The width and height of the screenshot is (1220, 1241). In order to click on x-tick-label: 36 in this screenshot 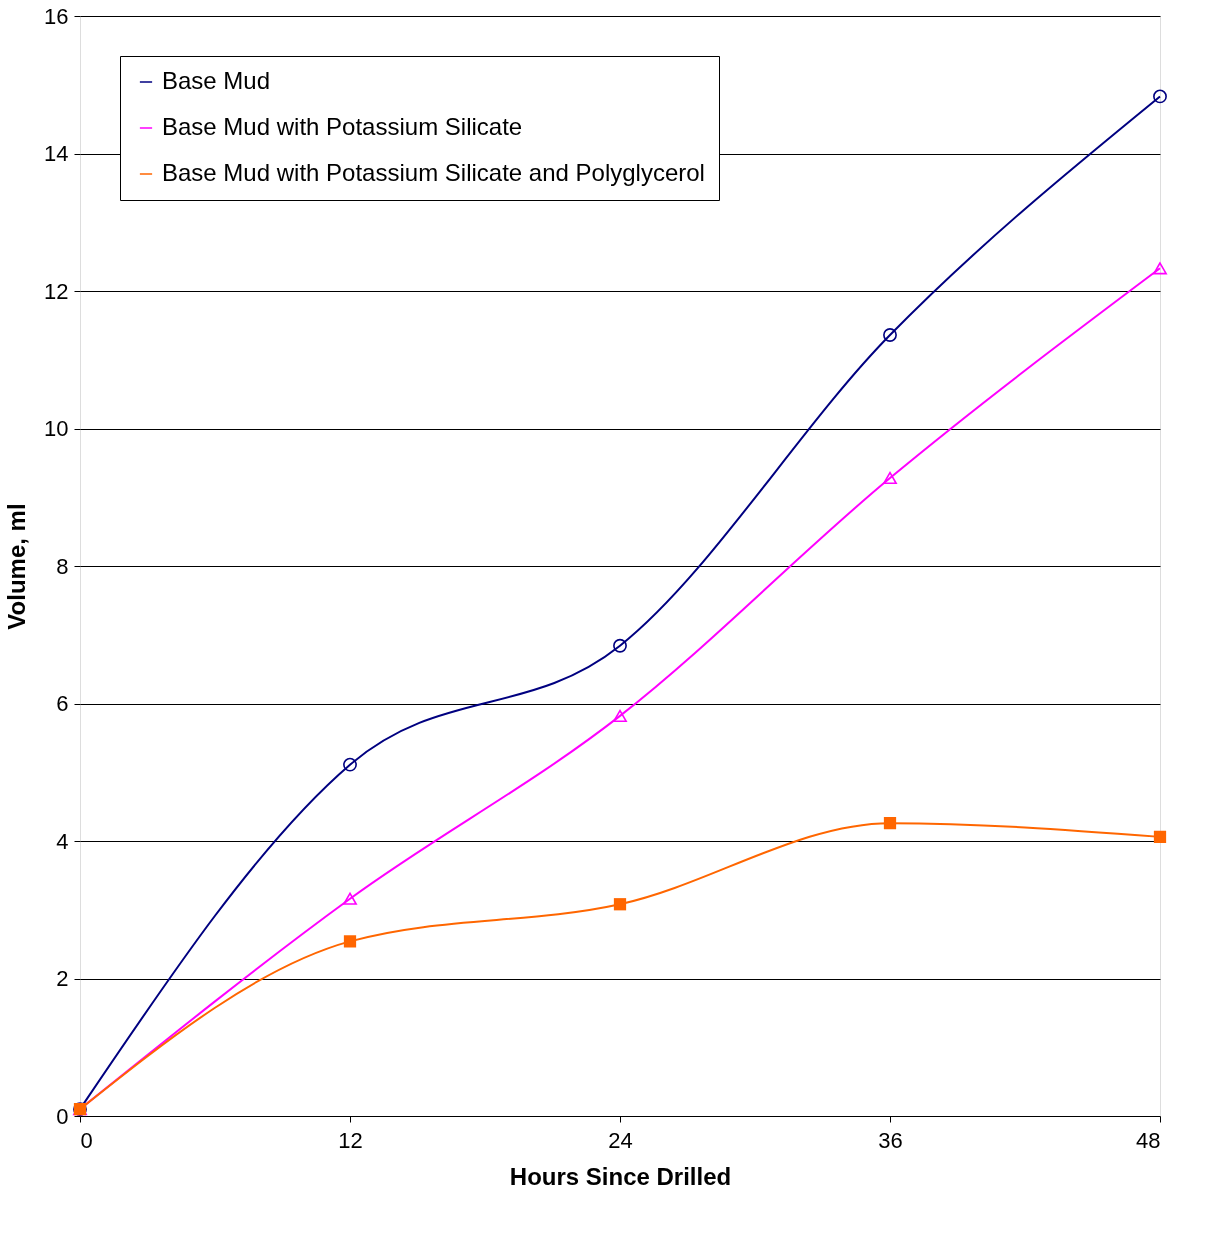, I will do `click(890, 1140)`.